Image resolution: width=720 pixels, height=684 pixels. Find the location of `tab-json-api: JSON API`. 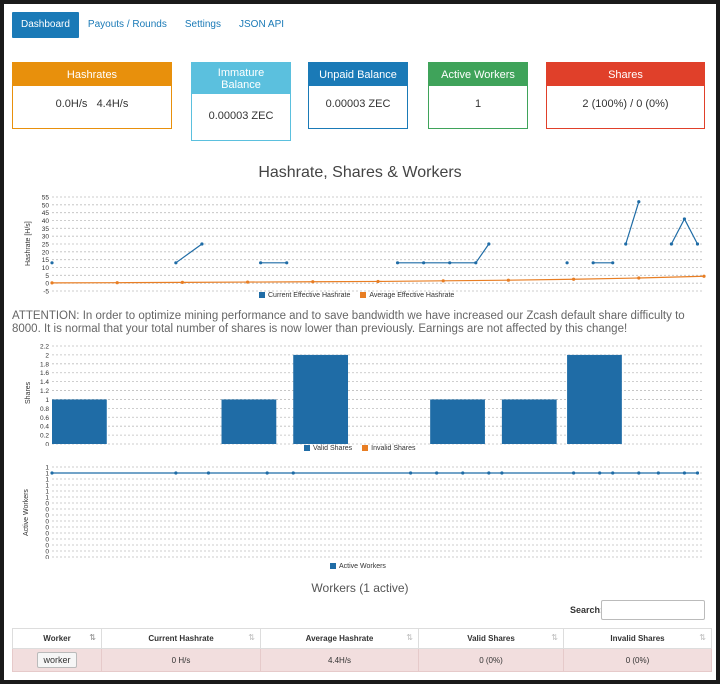

tab-json-api: JSON API is located at coordinates (262, 24).